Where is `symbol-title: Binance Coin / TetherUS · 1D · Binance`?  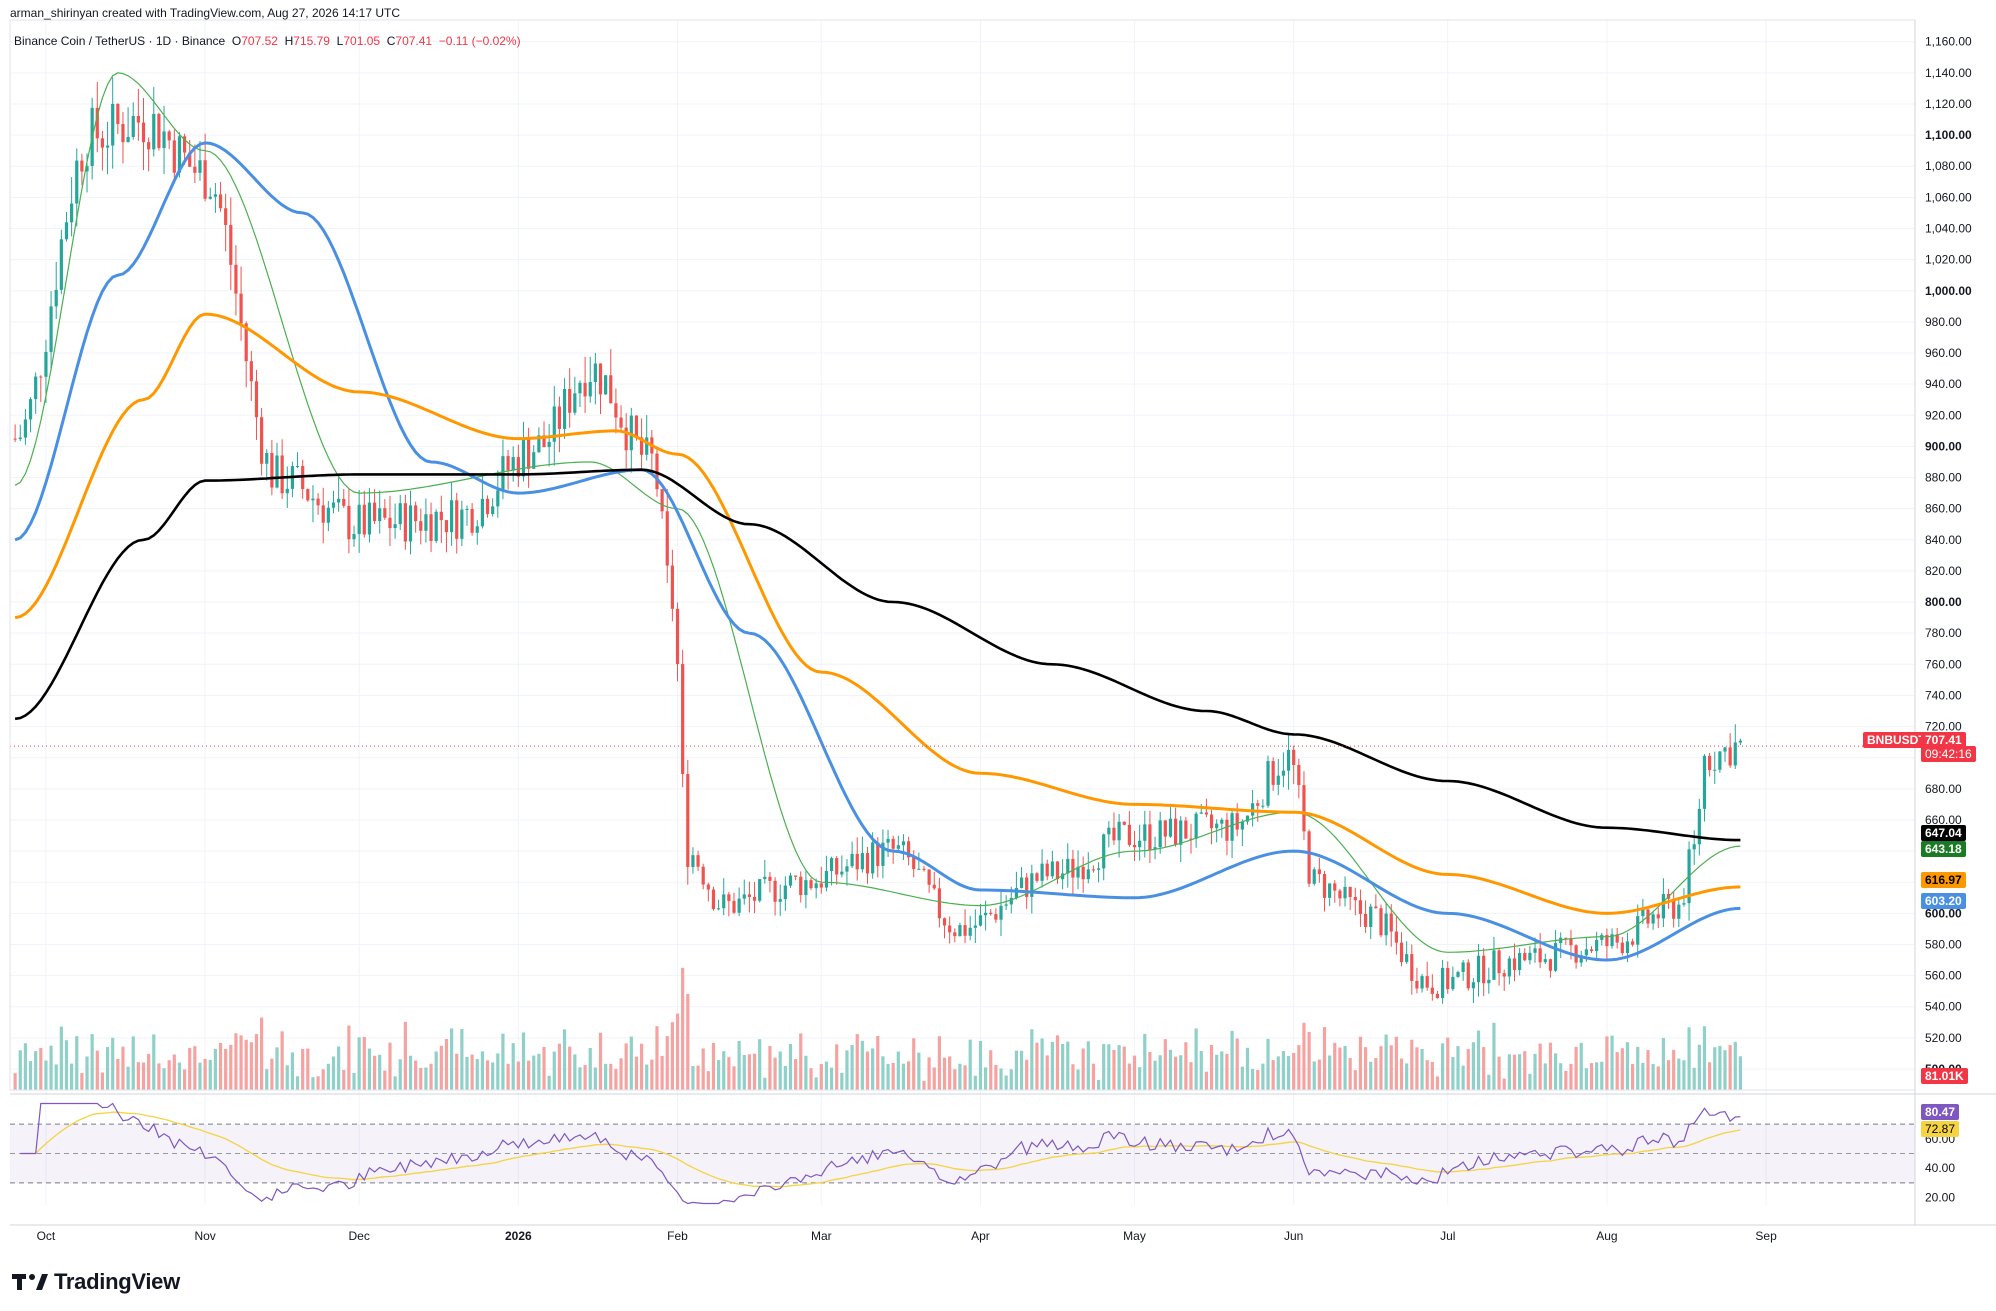 symbol-title: Binance Coin / TetherUS · 1D · Binance is located at coordinates (120, 41).